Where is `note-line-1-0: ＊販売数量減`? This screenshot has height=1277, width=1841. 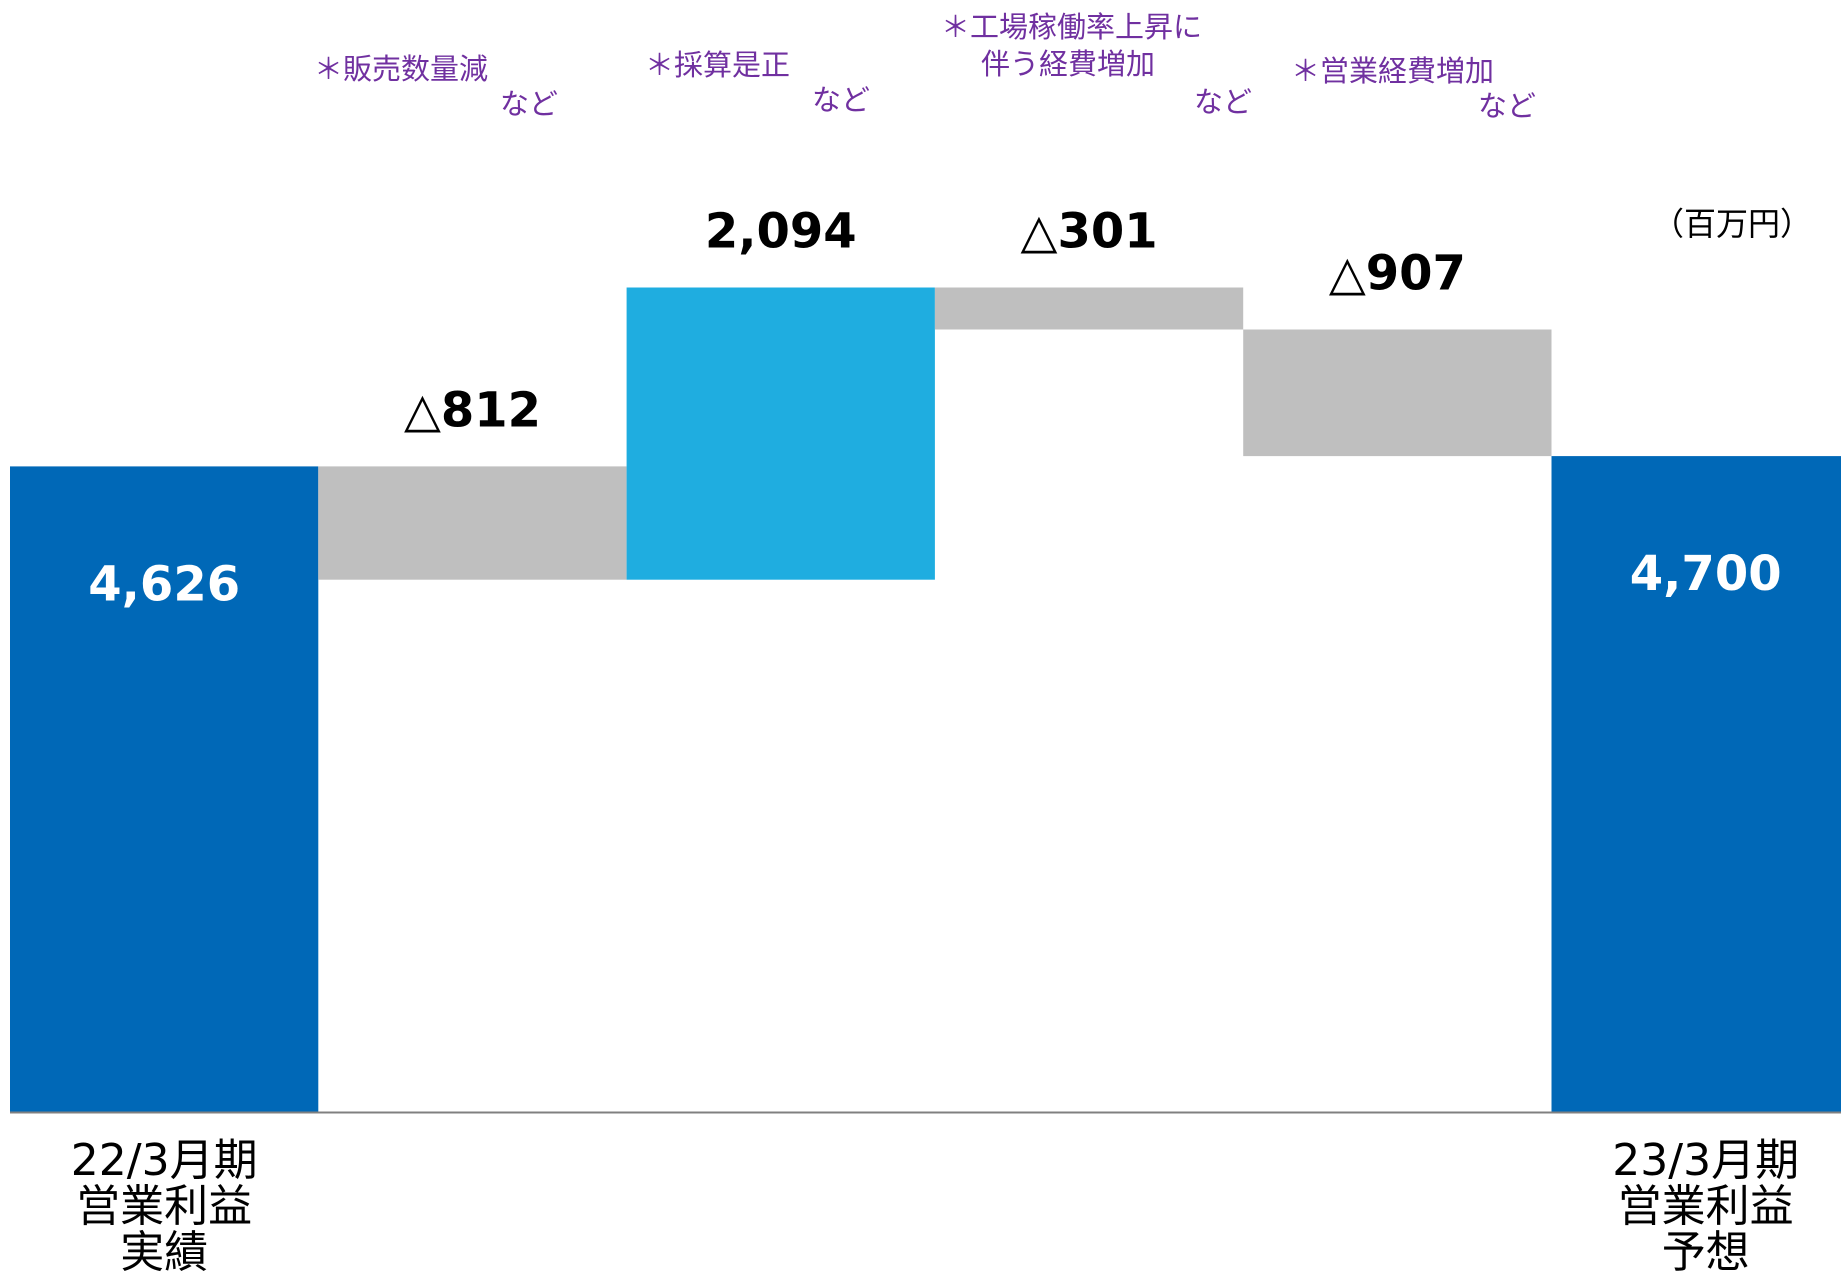
note-line-1-0: ＊販売数量減 is located at coordinates (401, 69).